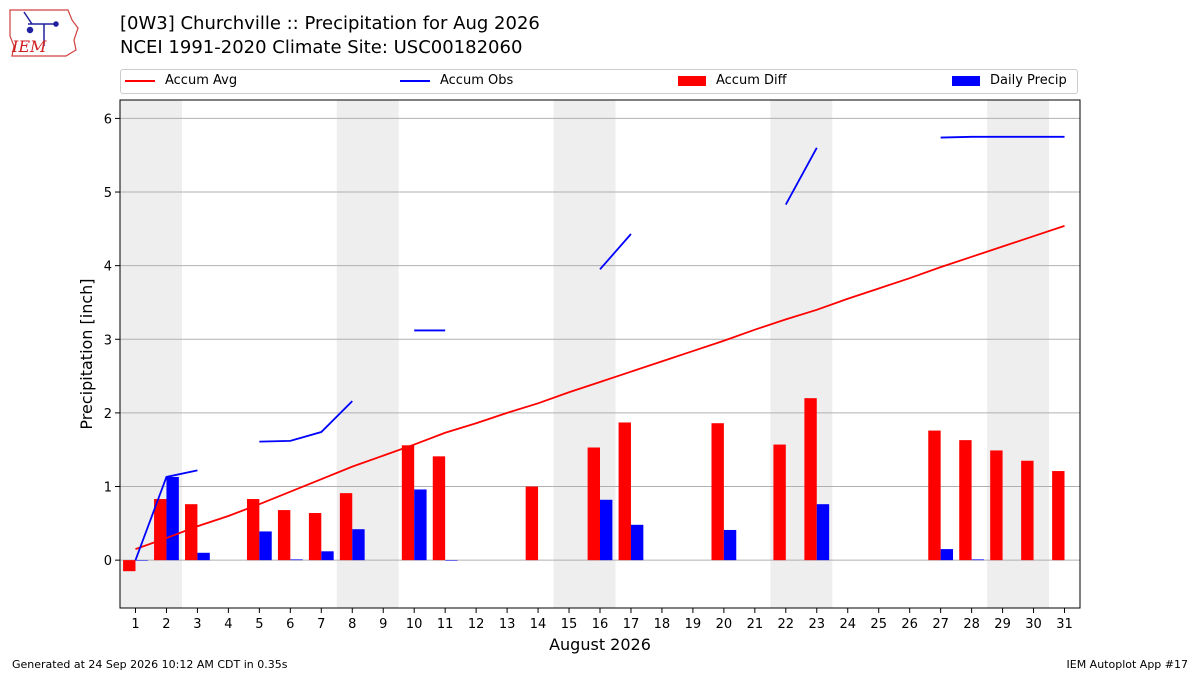 This screenshot has width=1200, height=675. What do you see at coordinates (1127, 664) in the screenshot?
I see `footer-app-text: IEM Autoplot App #17` at bounding box center [1127, 664].